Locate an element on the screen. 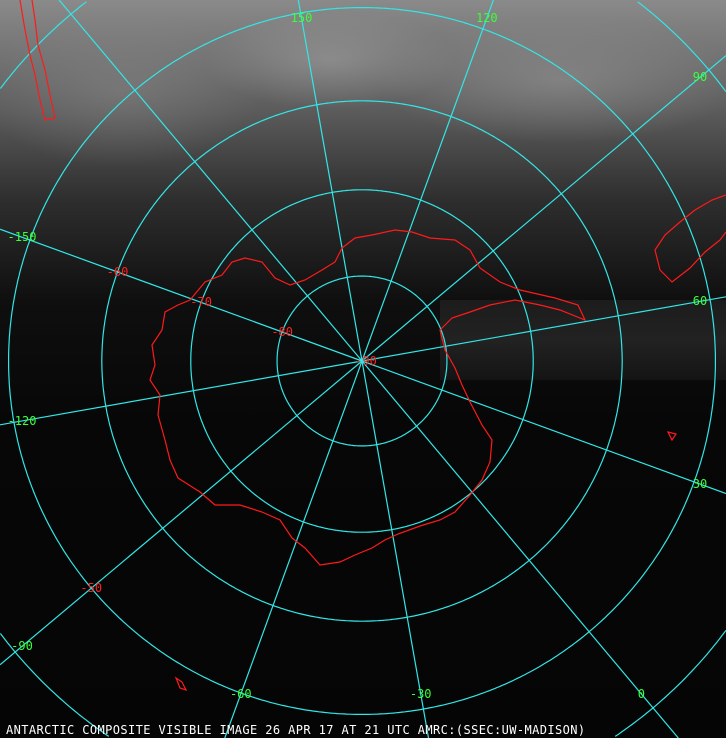 This screenshot has width=726, height=738. longitude-label: -150 is located at coordinates (22, 237).